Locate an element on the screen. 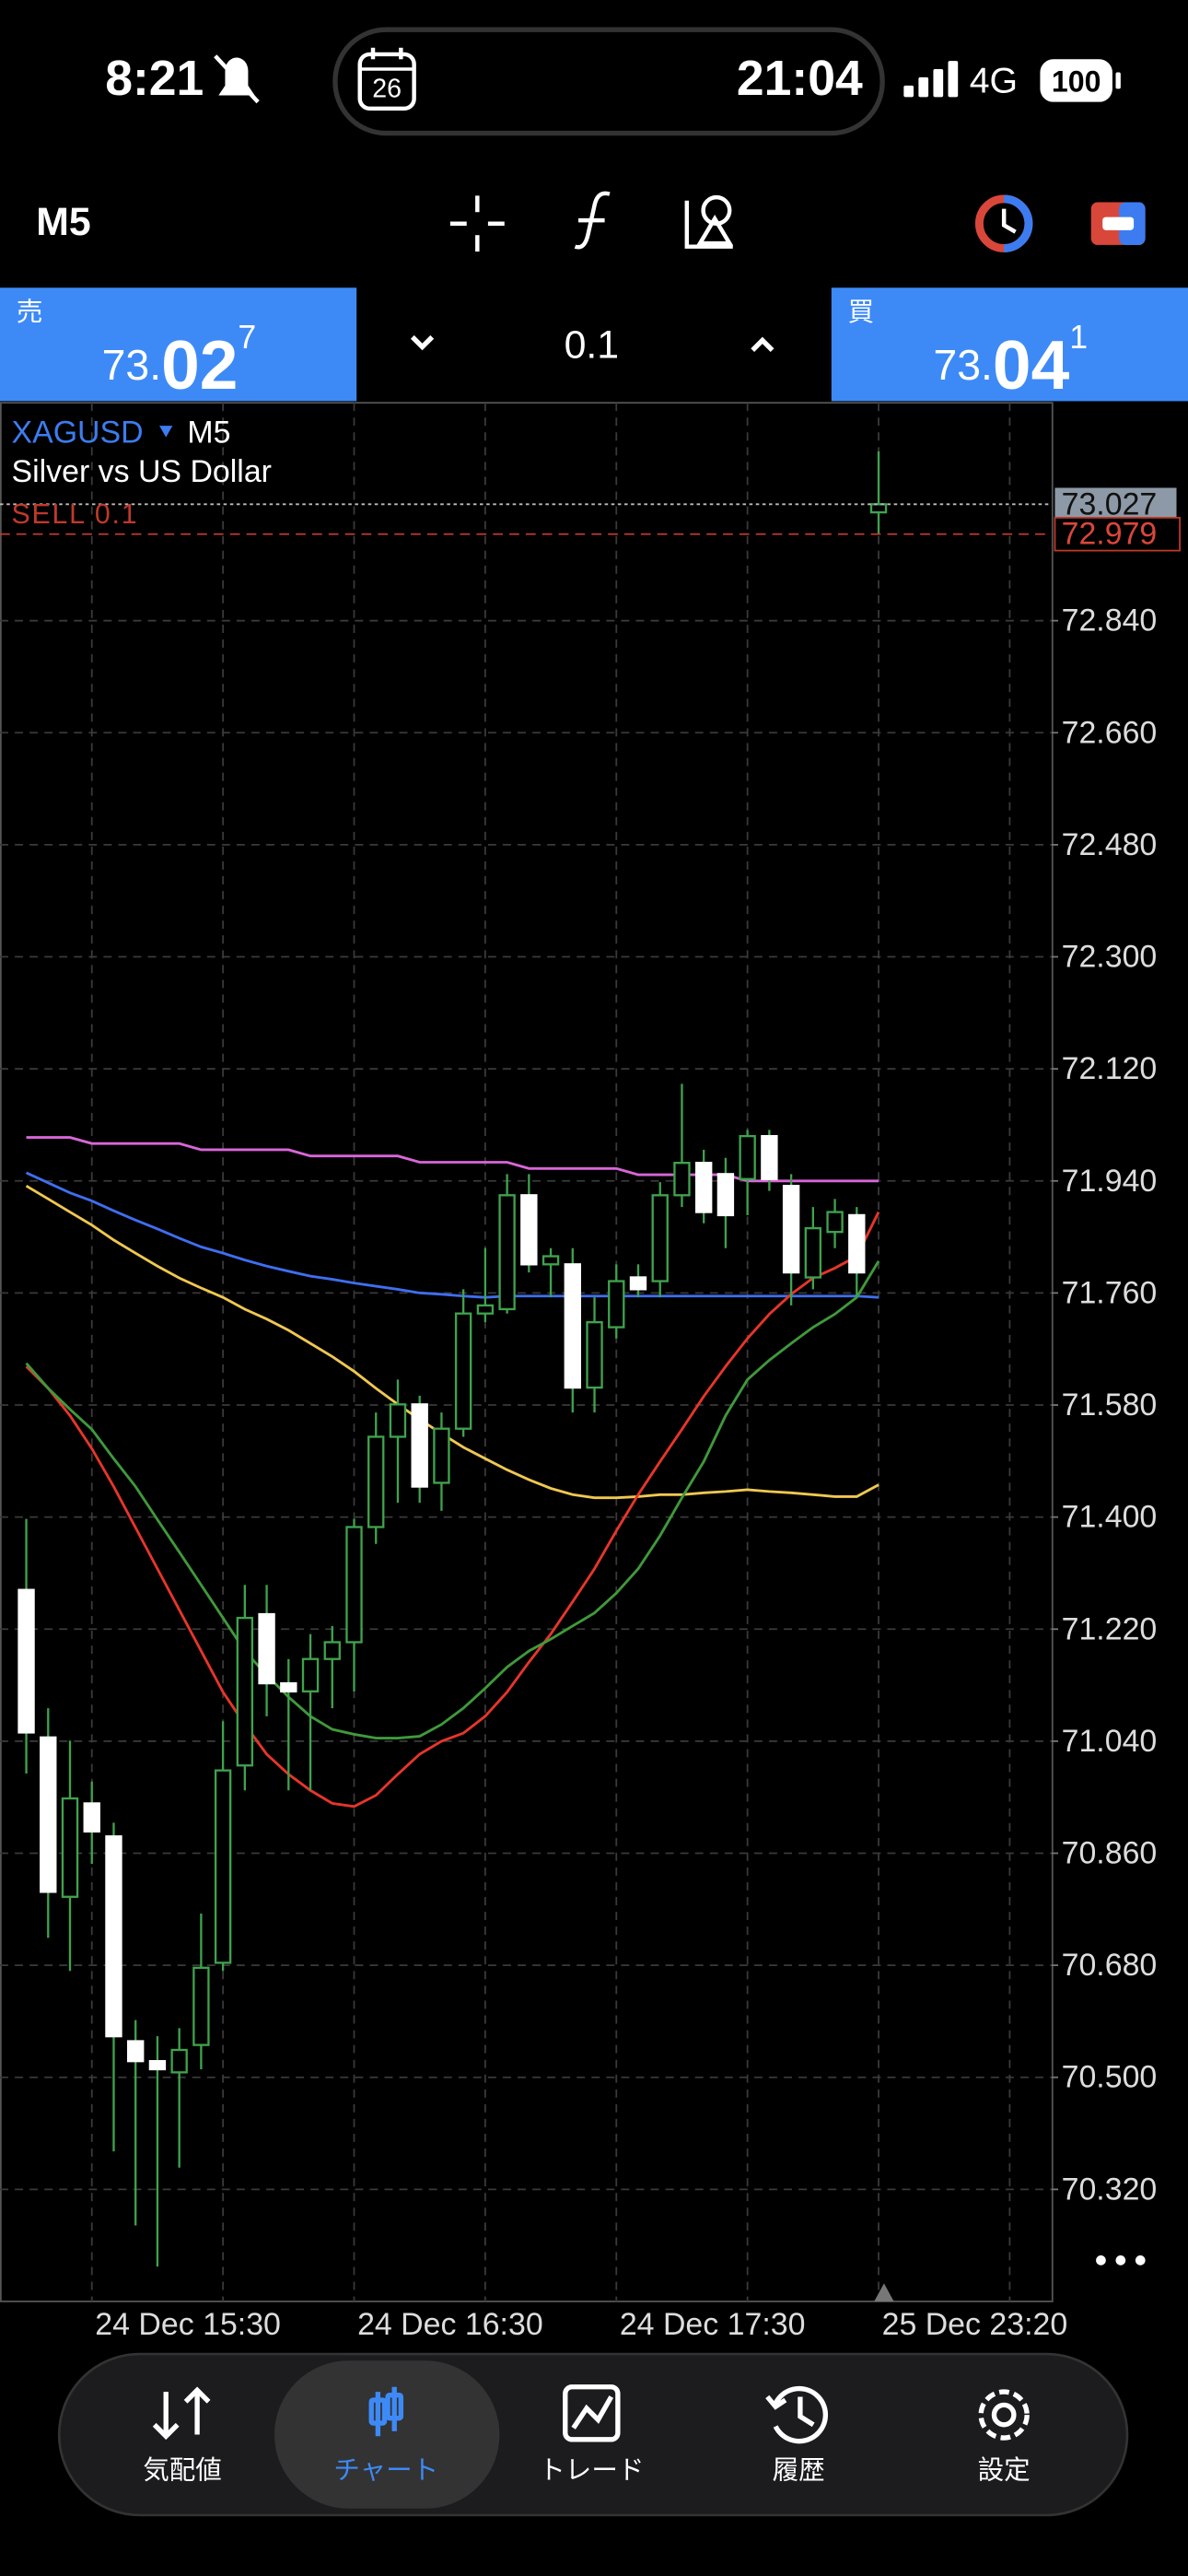  quotes-icon is located at coordinates (181, 2413).